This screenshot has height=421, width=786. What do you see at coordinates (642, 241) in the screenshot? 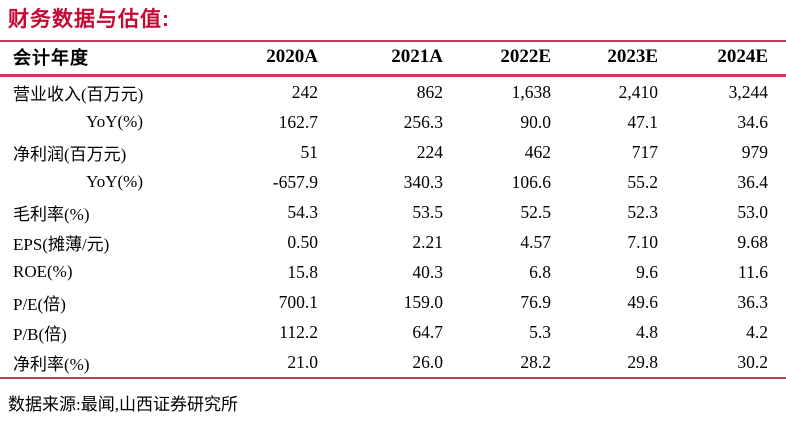
I see `value-cell: 7.10` at bounding box center [642, 241].